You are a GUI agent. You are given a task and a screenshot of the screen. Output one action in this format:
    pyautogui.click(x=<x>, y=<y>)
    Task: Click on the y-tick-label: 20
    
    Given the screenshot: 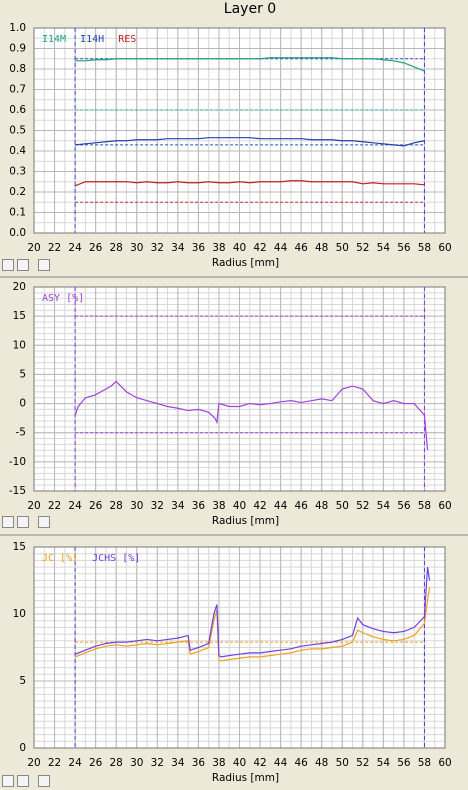 What is the action you would take?
    pyautogui.click(x=19, y=287)
    